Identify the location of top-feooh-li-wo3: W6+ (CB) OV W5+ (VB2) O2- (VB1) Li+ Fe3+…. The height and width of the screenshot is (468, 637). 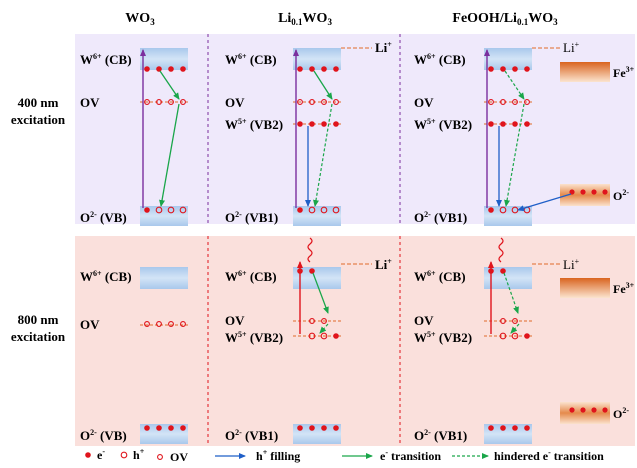
(524, 133).